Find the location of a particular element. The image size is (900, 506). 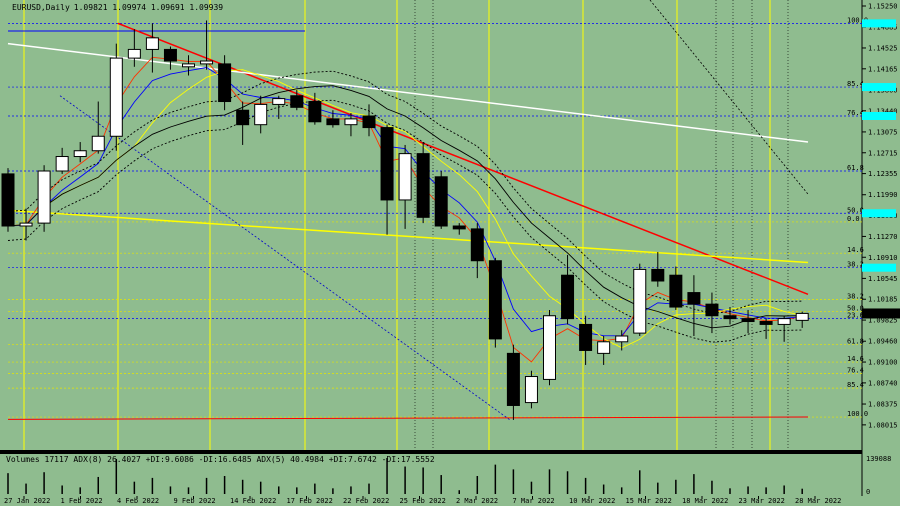

time-tick-label: 7 Mar 2022 is located at coordinates (534, 501).